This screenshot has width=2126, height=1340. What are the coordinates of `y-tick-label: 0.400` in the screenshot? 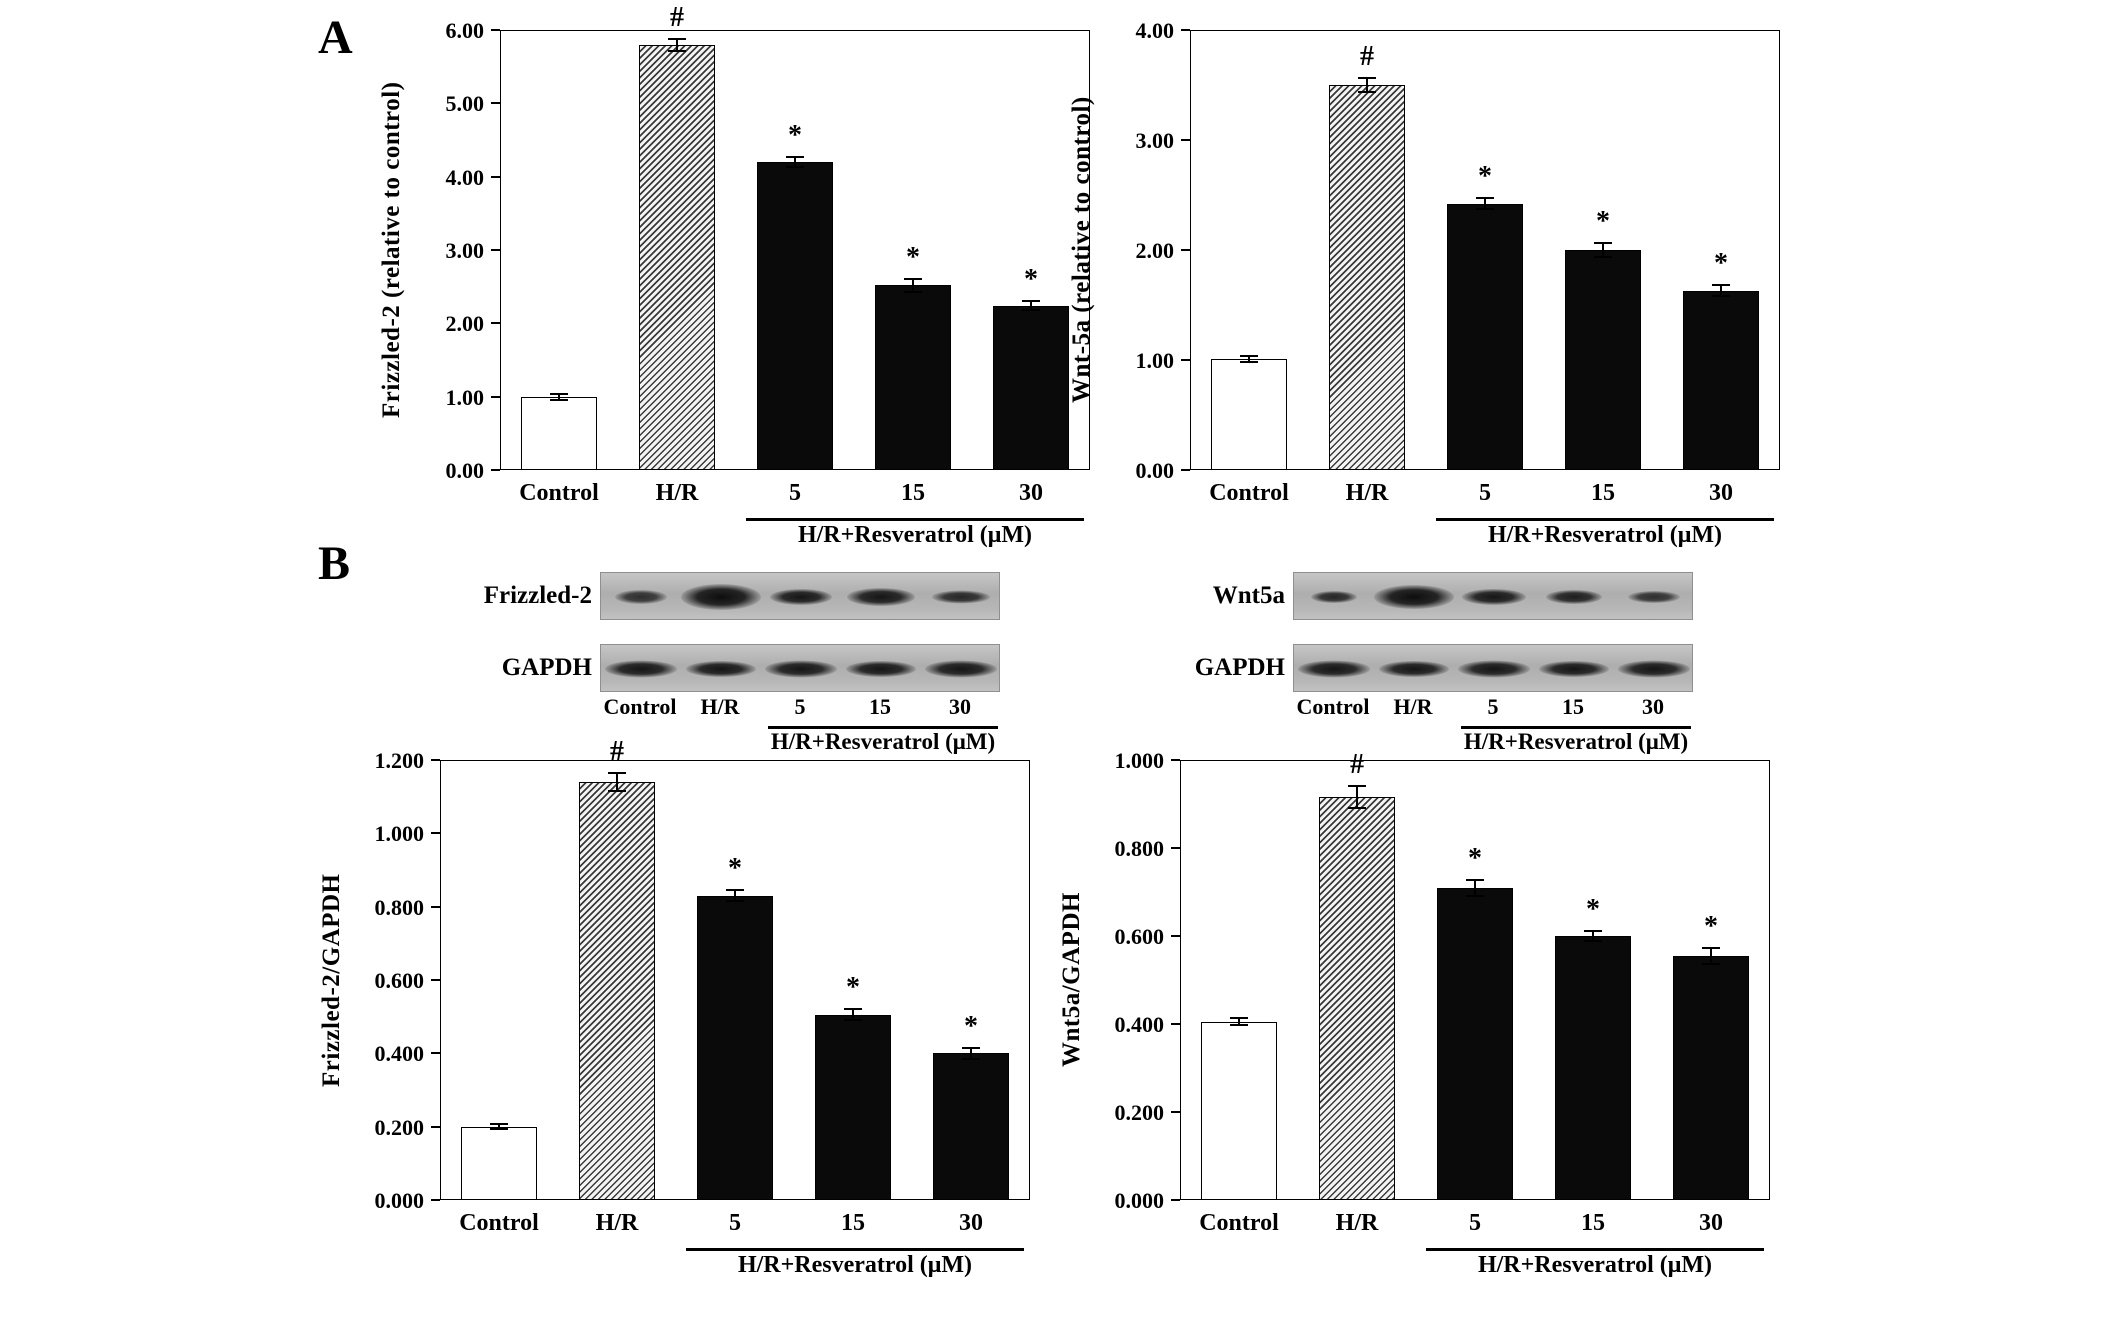 It's located at (1139, 1024).